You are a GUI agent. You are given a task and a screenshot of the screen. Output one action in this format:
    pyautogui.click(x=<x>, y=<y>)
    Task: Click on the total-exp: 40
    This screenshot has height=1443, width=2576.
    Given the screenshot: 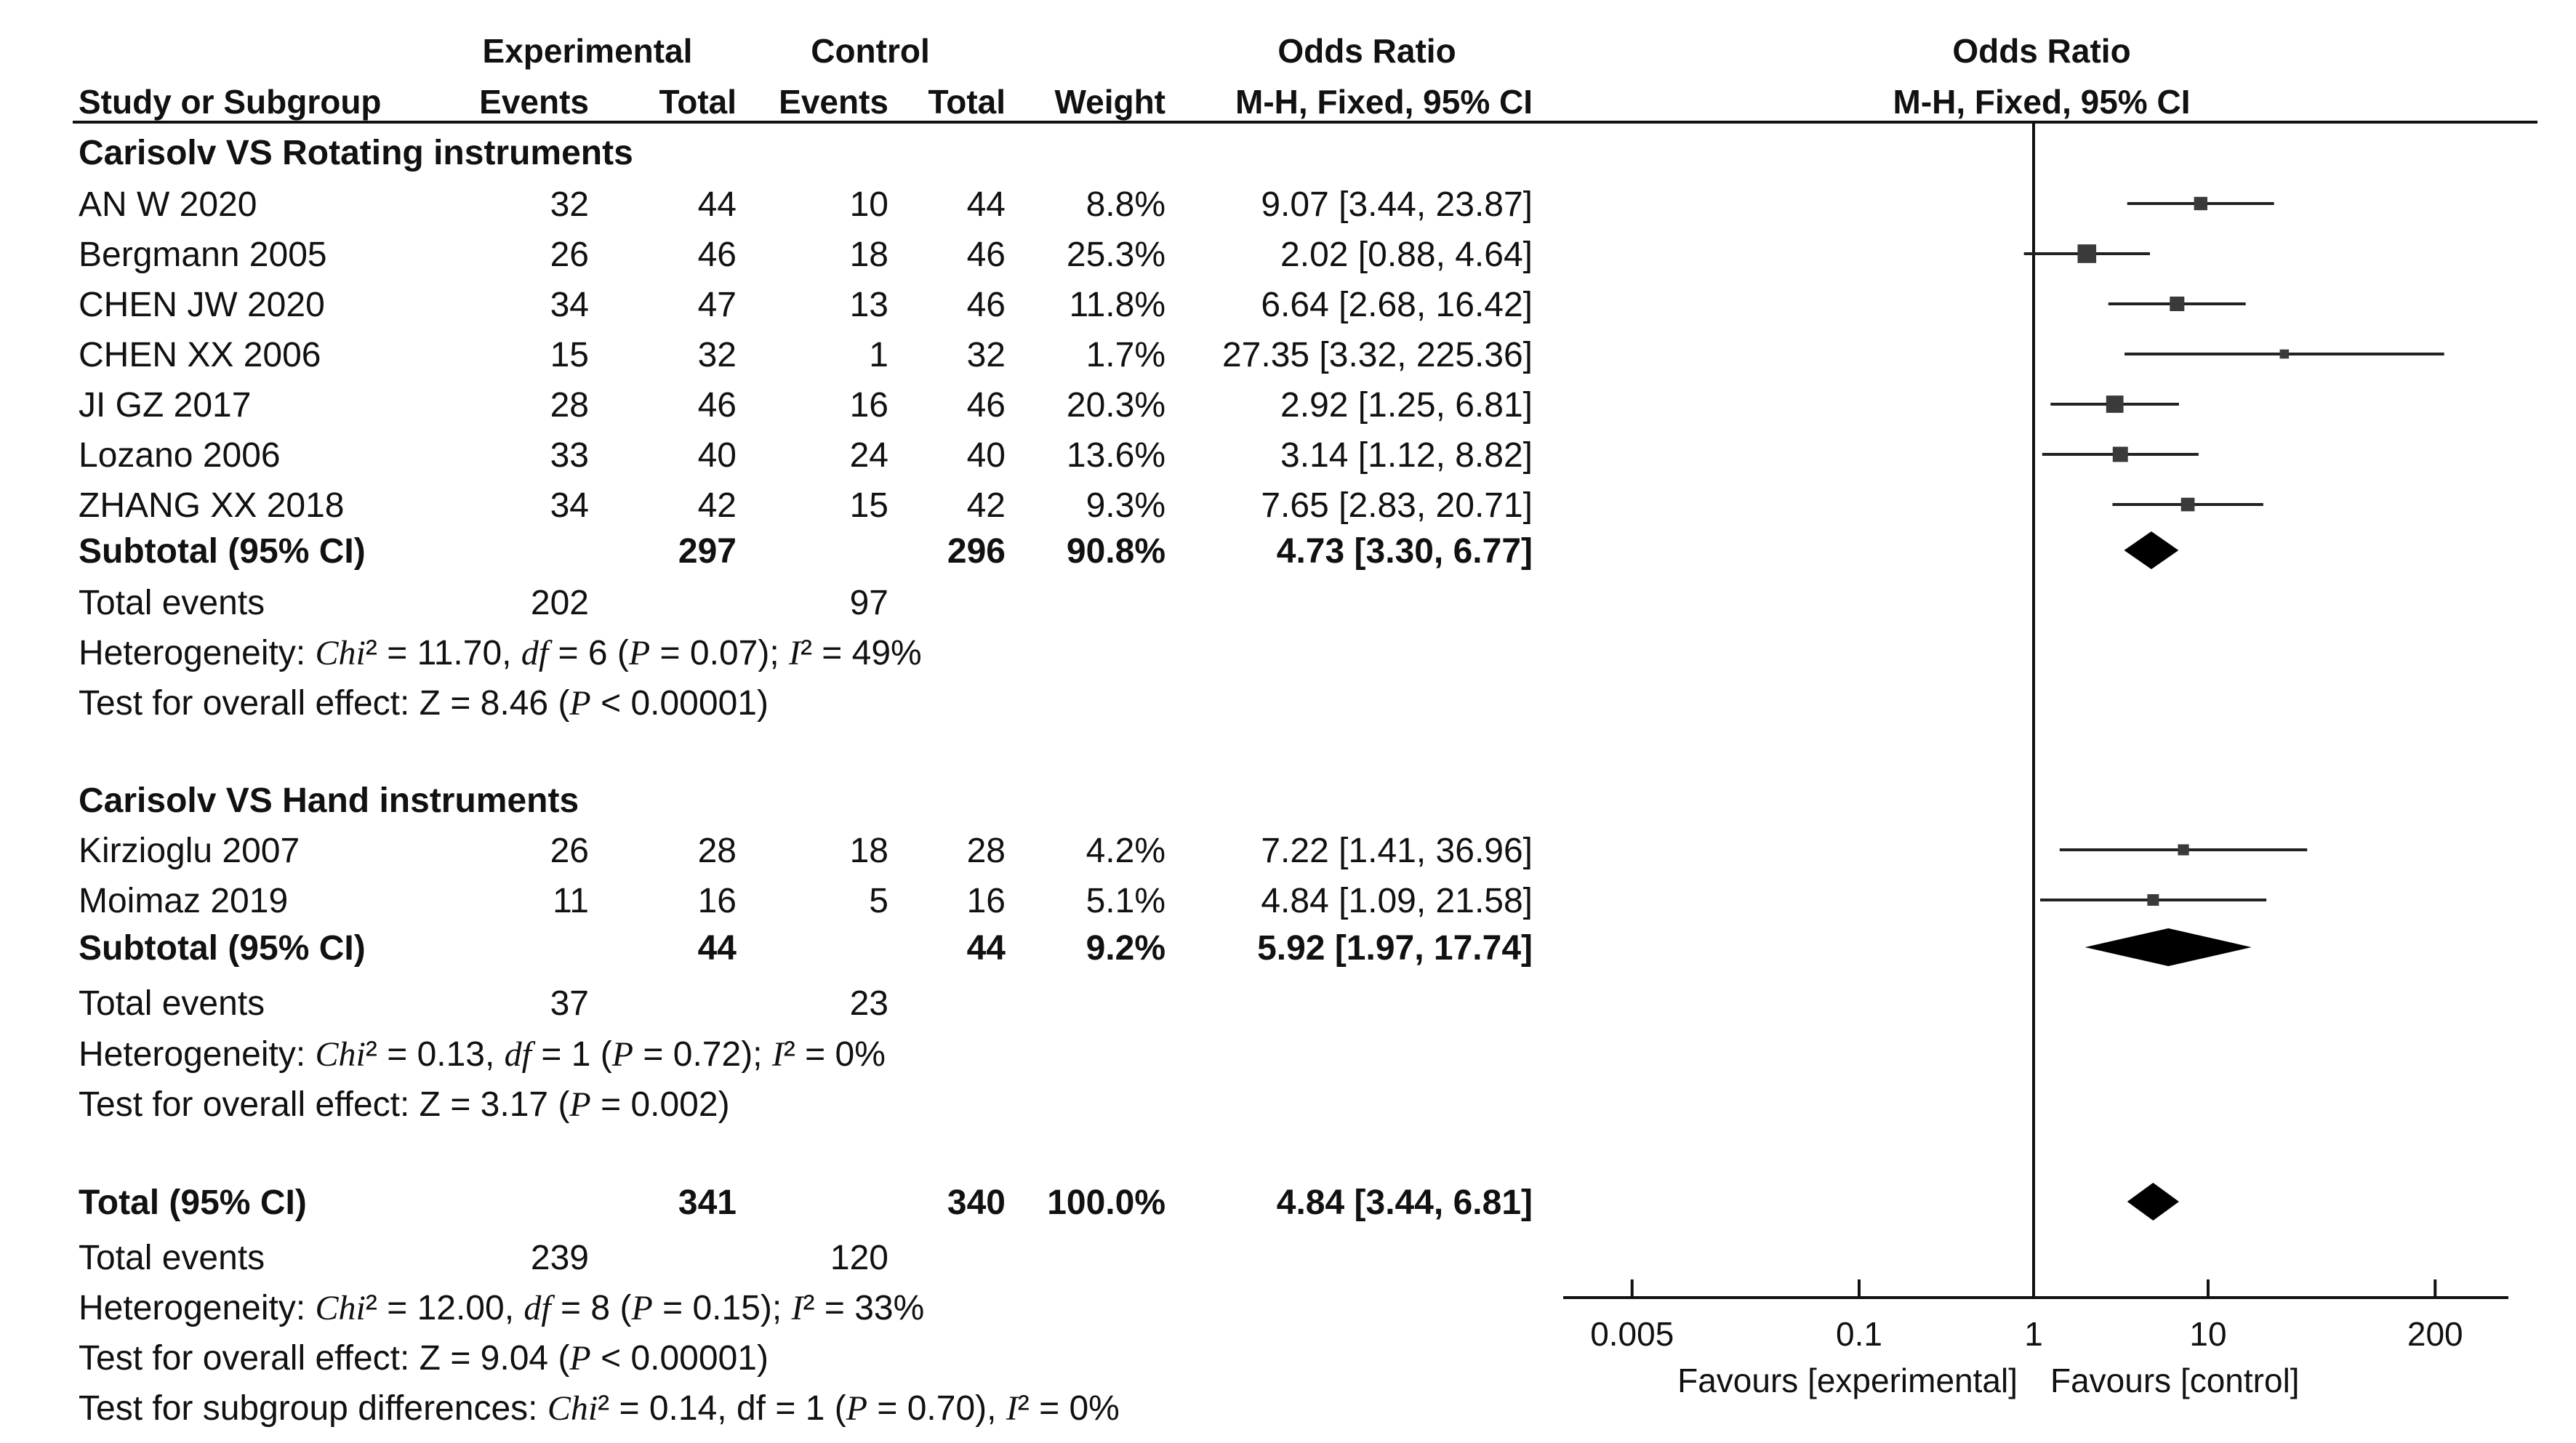 What is the action you would take?
    pyautogui.click(x=717, y=456)
    